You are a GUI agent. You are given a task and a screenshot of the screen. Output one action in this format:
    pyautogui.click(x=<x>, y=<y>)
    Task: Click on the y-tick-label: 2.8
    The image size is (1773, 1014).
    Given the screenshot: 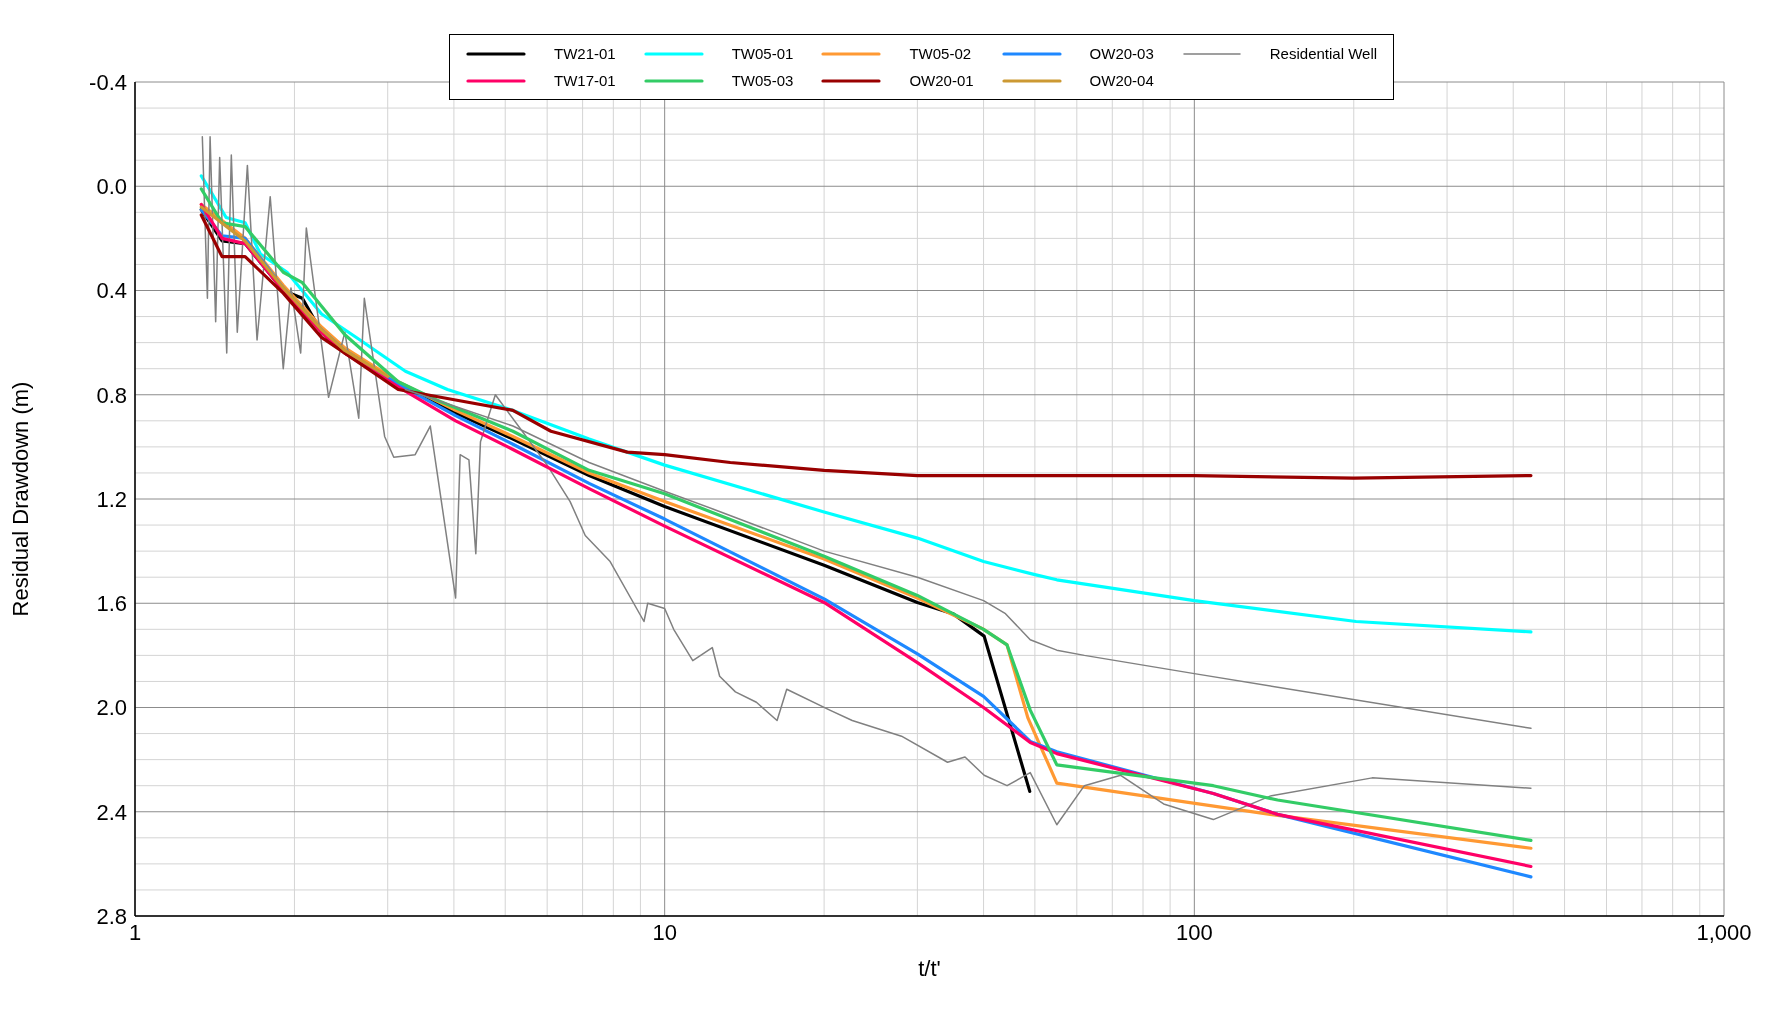 What is the action you would take?
    pyautogui.click(x=111, y=916)
    